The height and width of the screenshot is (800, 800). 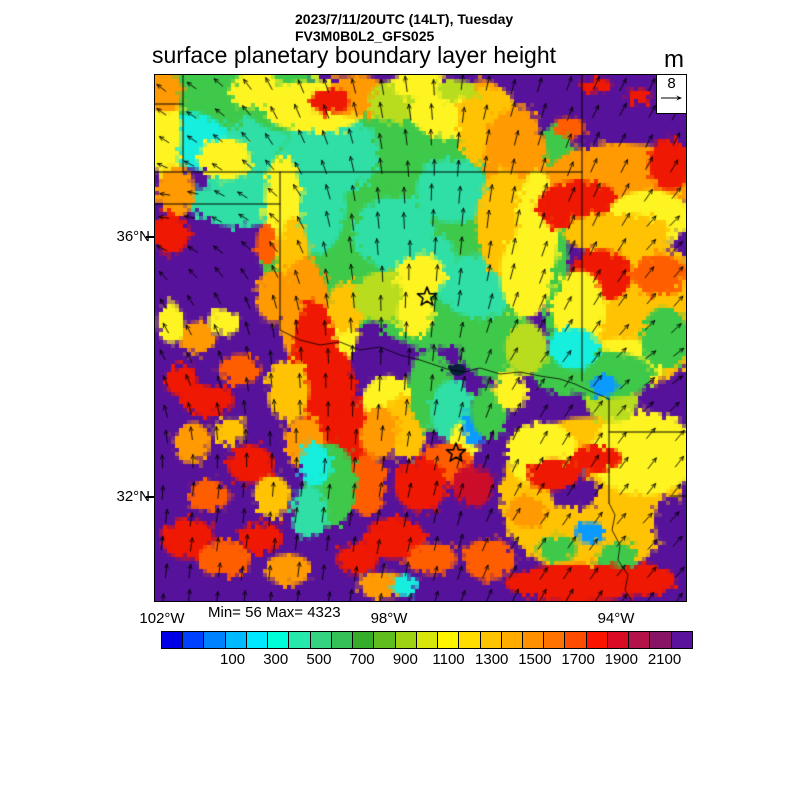 What do you see at coordinates (578, 659) in the screenshot?
I see `colorbar-tick-label: 1700` at bounding box center [578, 659].